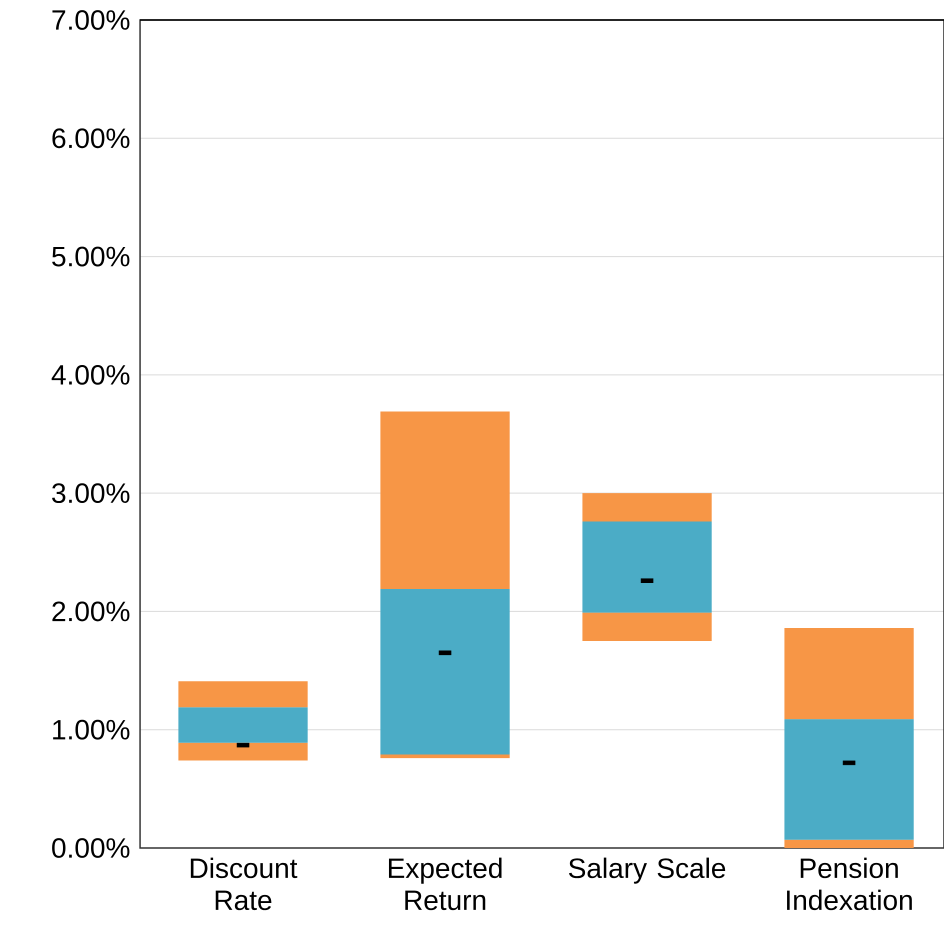  What do you see at coordinates (445, 884) in the screenshot?
I see `x-tick-label: Expected Return` at bounding box center [445, 884].